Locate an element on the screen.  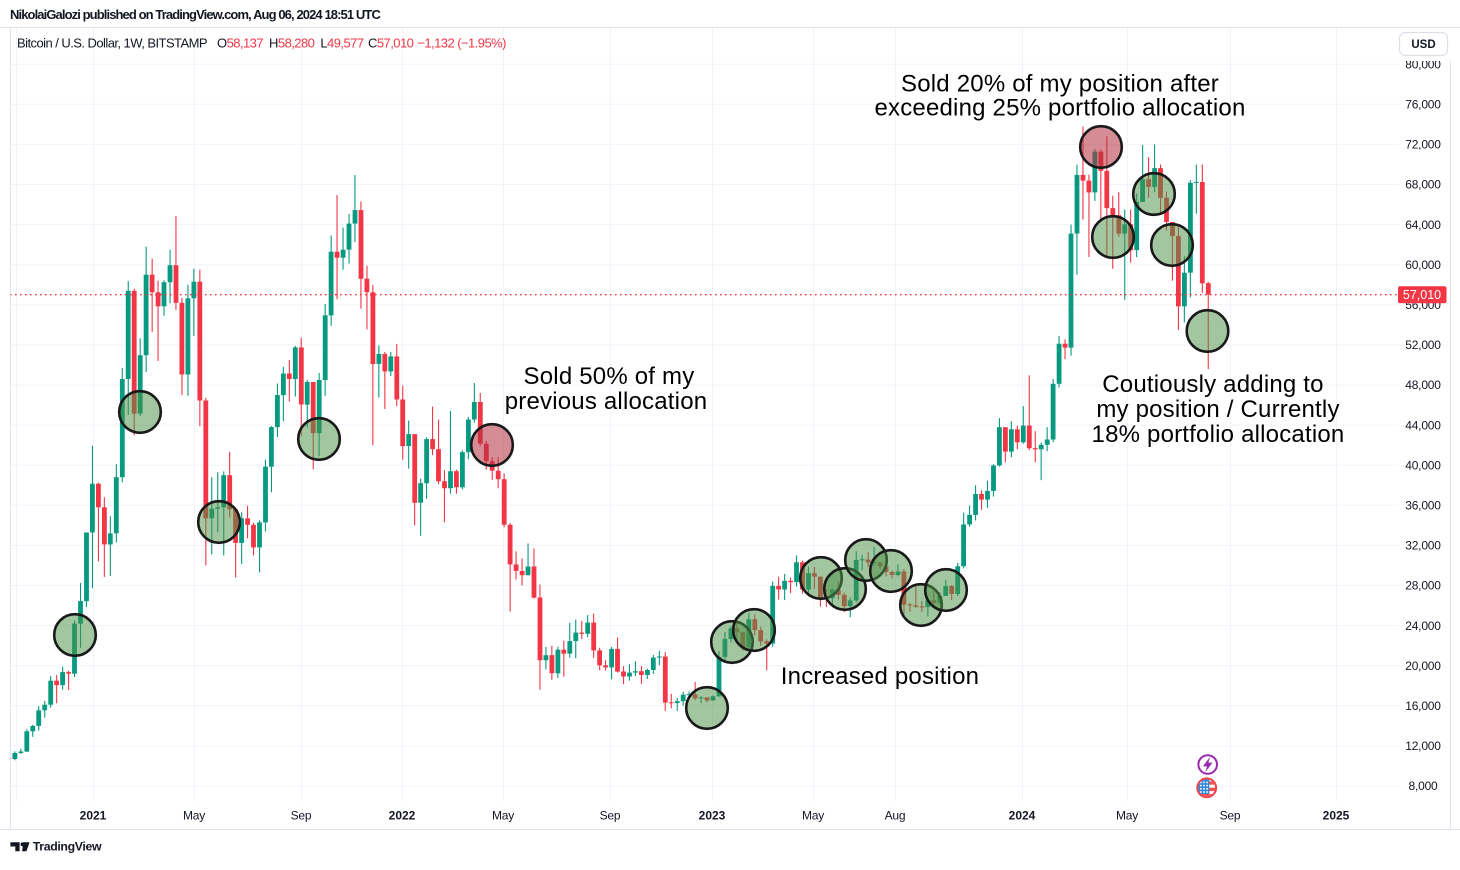
svg-text: 48,000 is located at coordinates (1423, 385).